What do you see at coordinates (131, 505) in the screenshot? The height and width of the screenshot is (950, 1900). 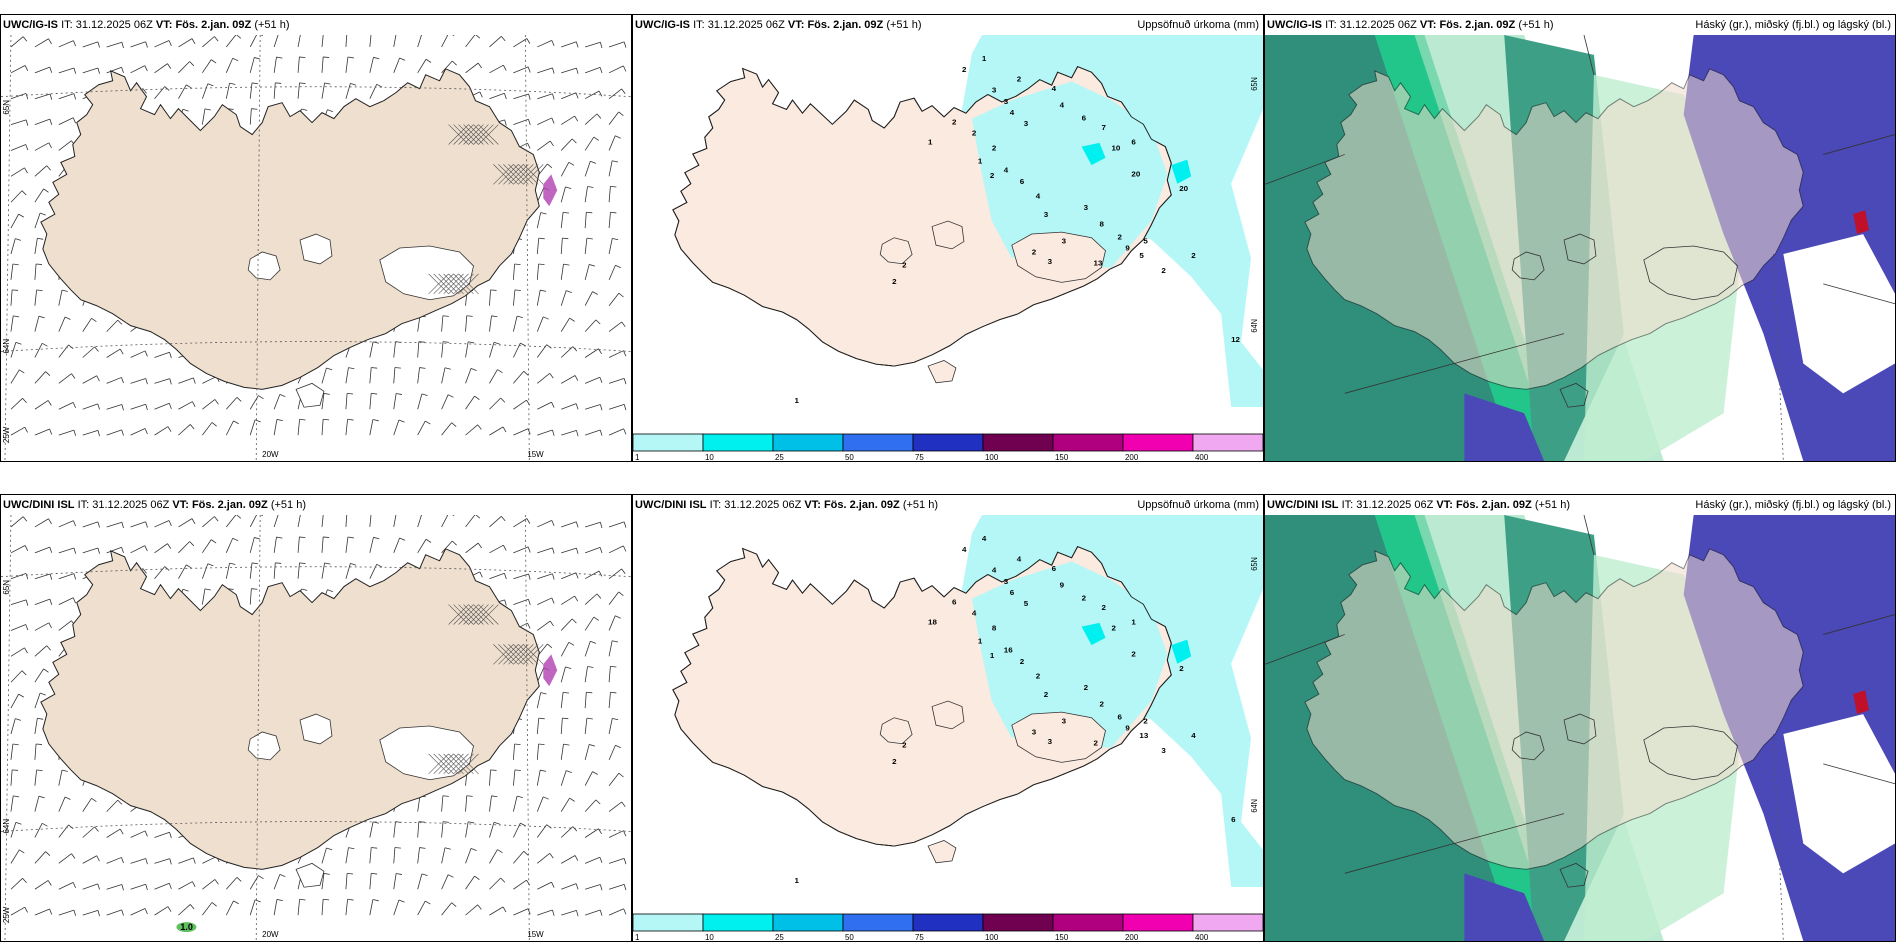 I see `init-time: 31.12.2025 06Z` at bounding box center [131, 505].